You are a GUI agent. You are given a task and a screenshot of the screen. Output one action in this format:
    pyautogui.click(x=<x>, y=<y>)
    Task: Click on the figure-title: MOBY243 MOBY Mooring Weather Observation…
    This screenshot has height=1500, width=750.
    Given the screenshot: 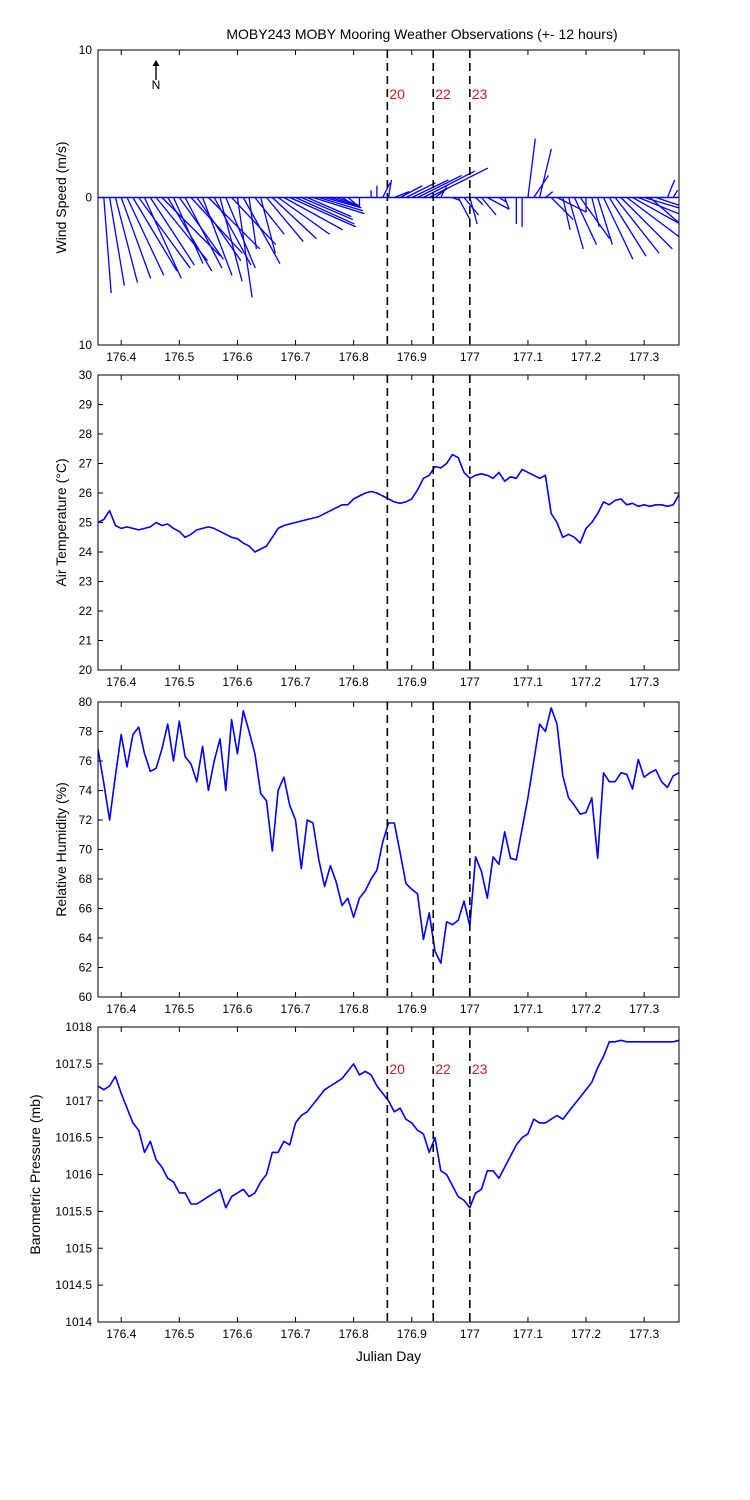 What is the action you would take?
    pyautogui.click(x=421, y=34)
    